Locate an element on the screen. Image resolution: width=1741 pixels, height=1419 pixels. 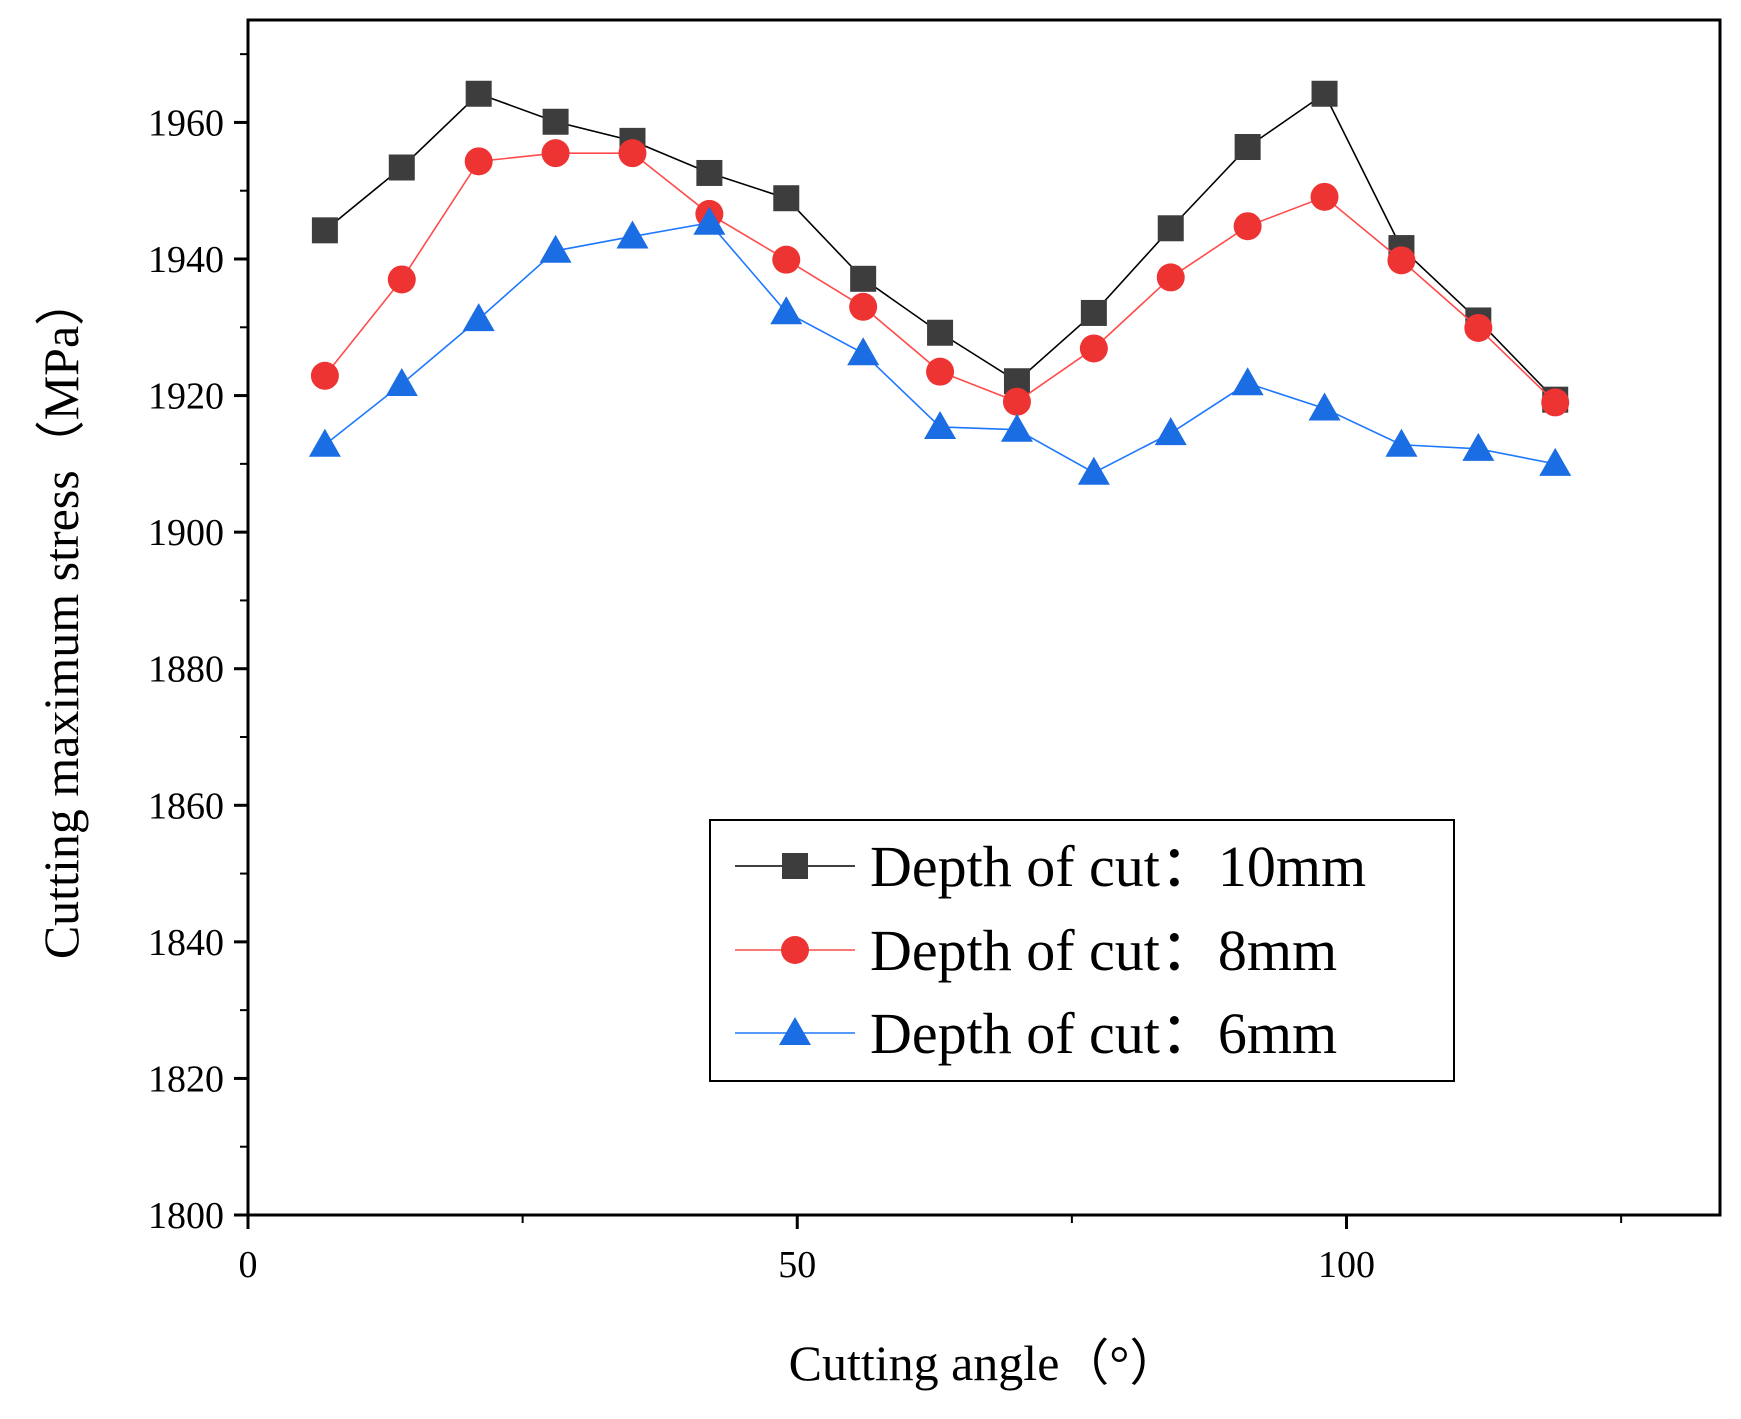
x-tick-label: 50 is located at coordinates (797, 1265).